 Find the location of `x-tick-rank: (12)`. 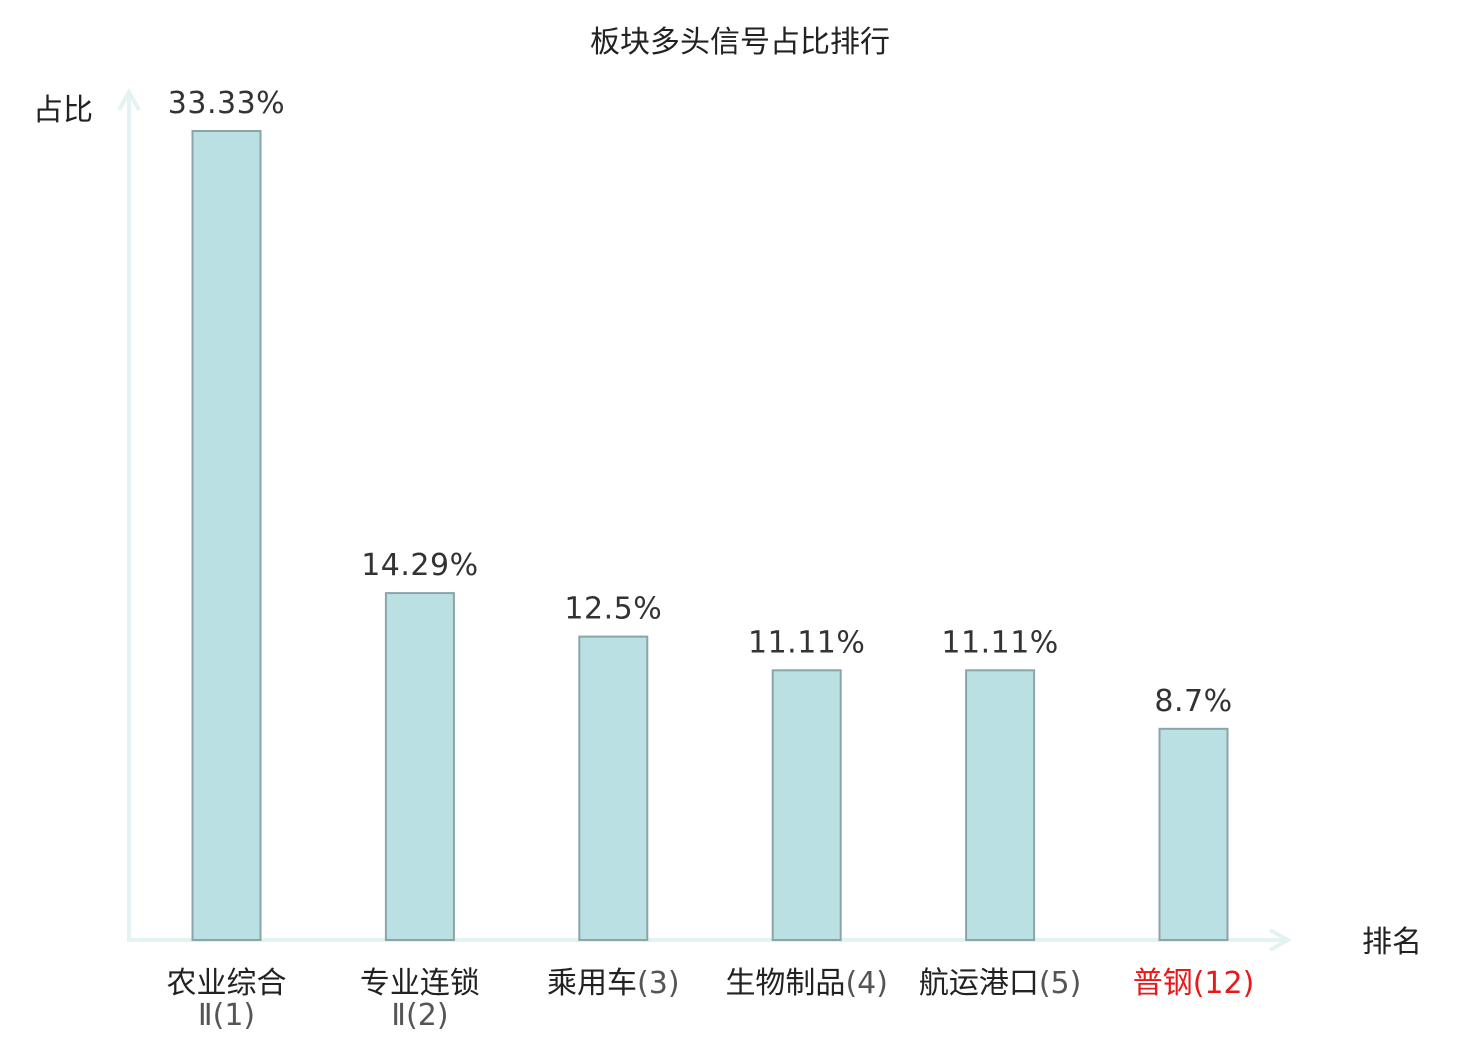

x-tick-rank: (12) is located at coordinates (1224, 983).